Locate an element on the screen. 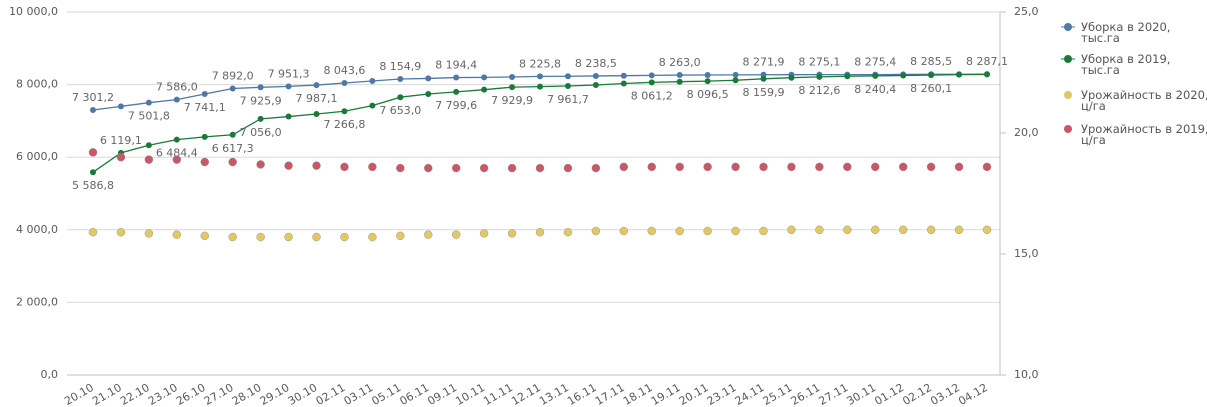 The image size is (1207, 407). value-label: 8 260,1 is located at coordinates (931, 88).